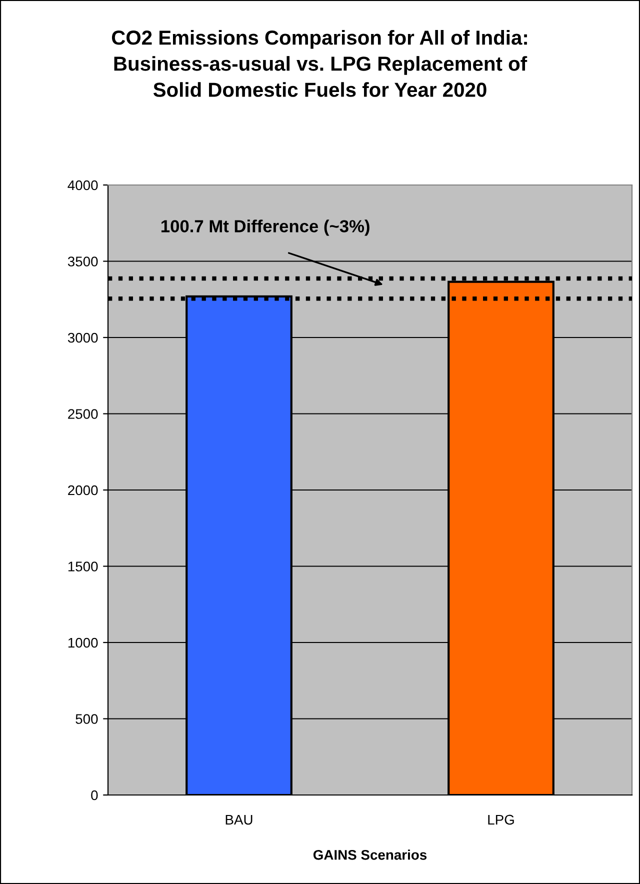 The height and width of the screenshot is (884, 640). I want to click on x-axis-title: GAINS Scenarios, so click(370, 855).